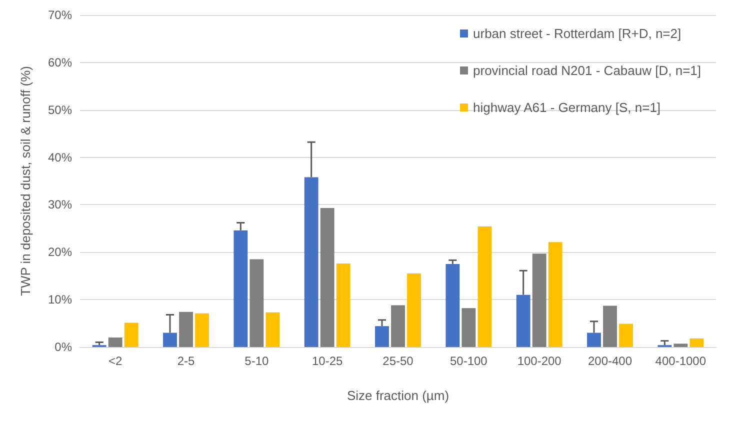 Image resolution: width=736 pixels, height=425 pixels. What do you see at coordinates (60, 299) in the screenshot?
I see `y-tick-label: 10%` at bounding box center [60, 299].